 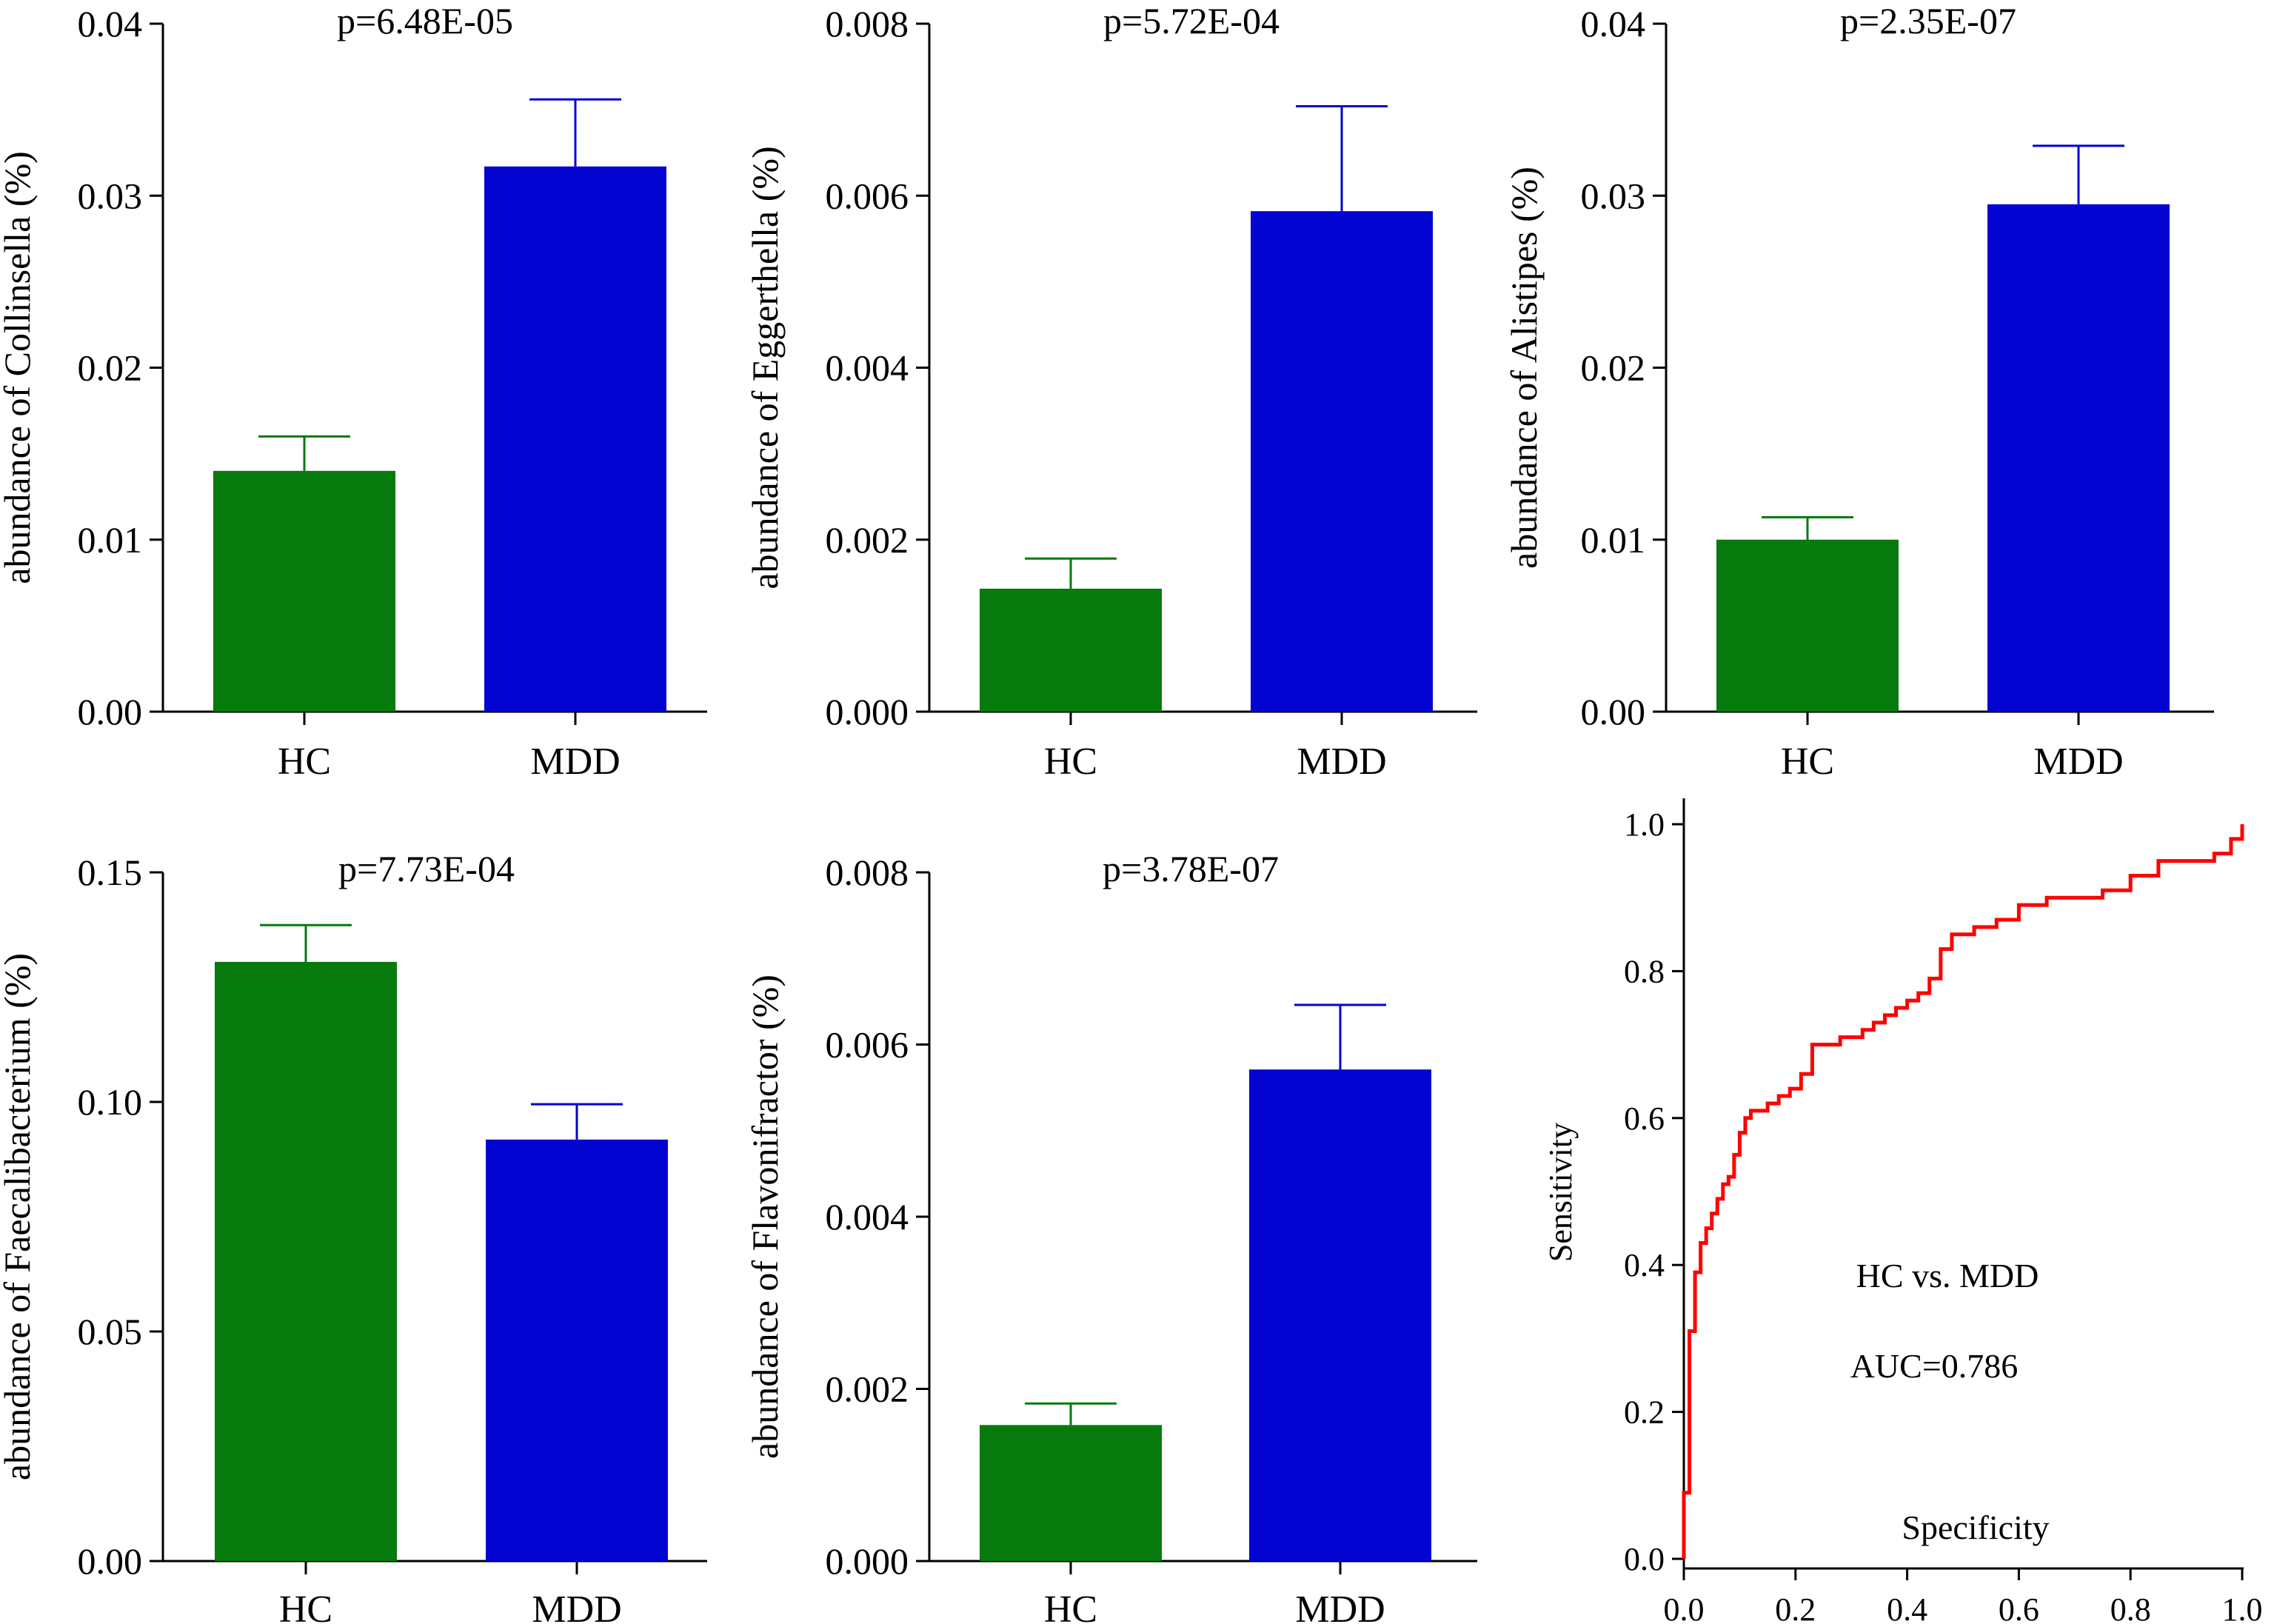 What do you see at coordinates (1560, 1192) in the screenshot?
I see `y-axis-label: Sensitivity` at bounding box center [1560, 1192].